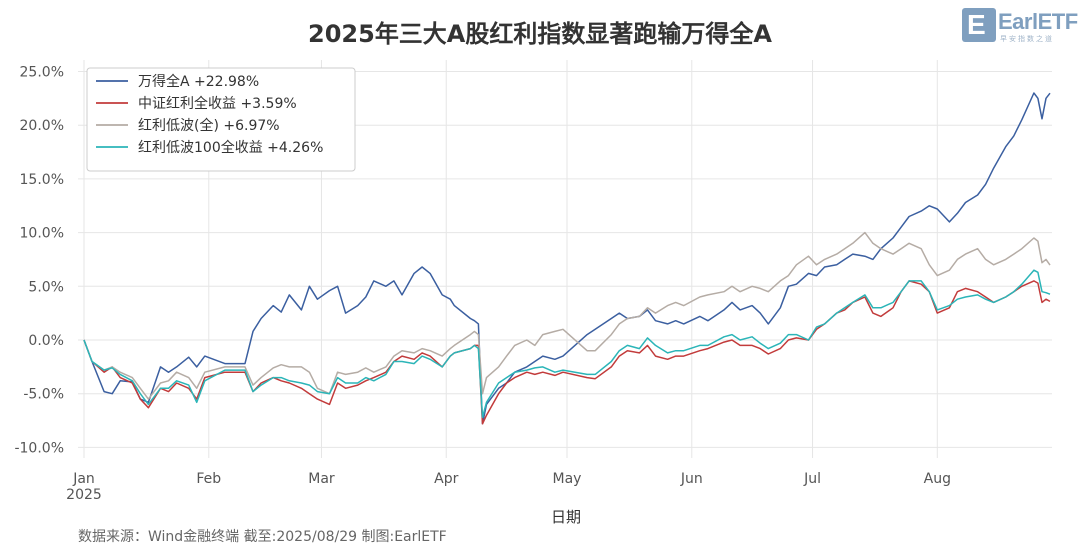 This screenshot has height=553, width=1080. What do you see at coordinates (321, 479) in the screenshot?
I see `x-tick-label: Mar` at bounding box center [321, 479].